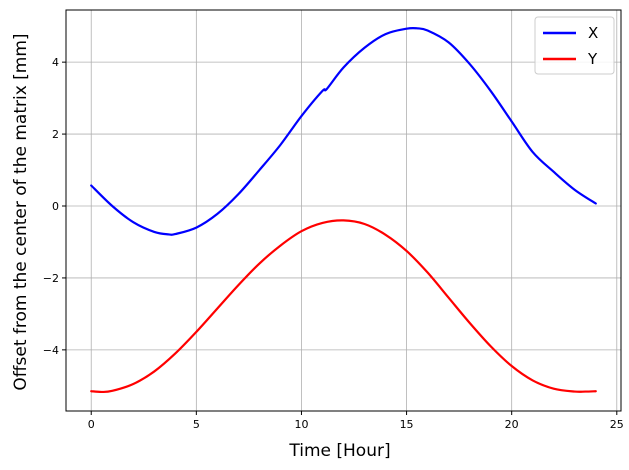 This screenshot has height=470, width=629. Describe the element at coordinates (593, 33) in the screenshot. I see `legend-label-x: X` at that location.